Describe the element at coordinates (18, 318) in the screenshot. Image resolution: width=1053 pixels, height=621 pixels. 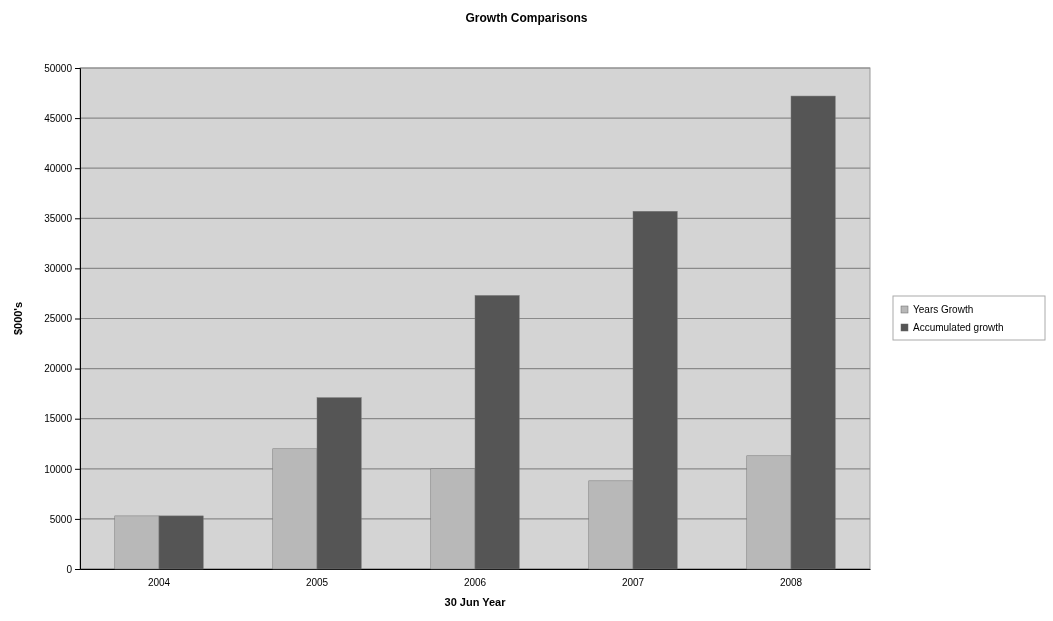
I see `y-axis-title: $000's` at that location.